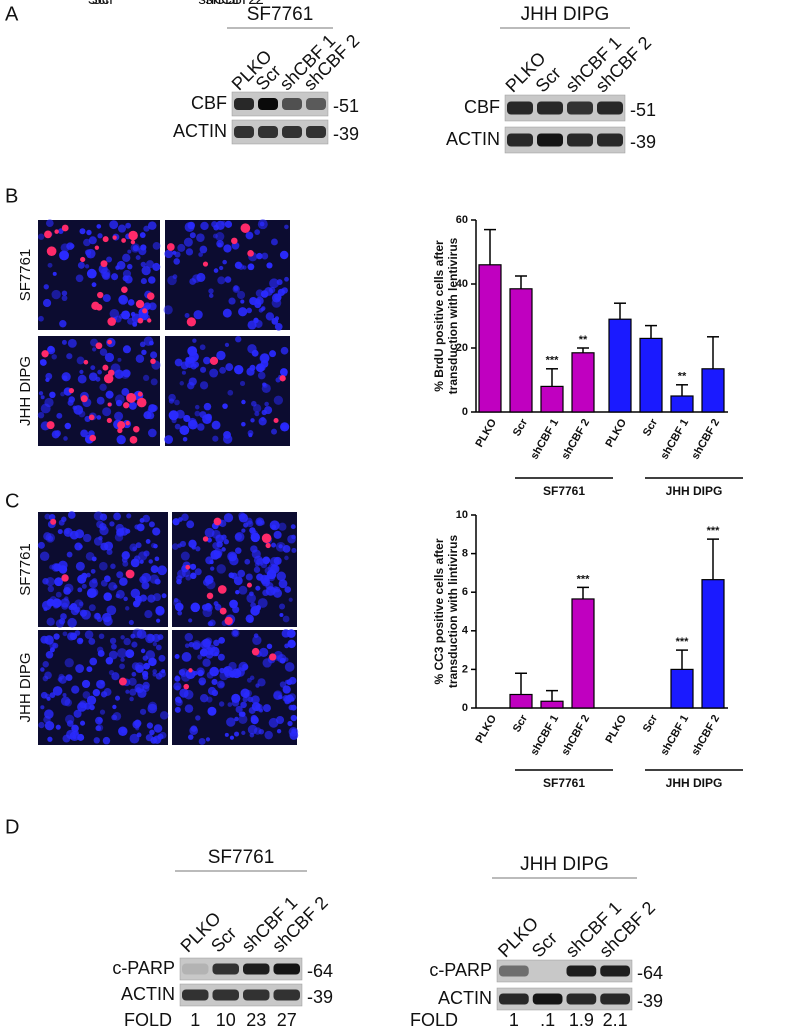  Describe the element at coordinates (620, 365) in the screenshot. I see `bar` at that location.